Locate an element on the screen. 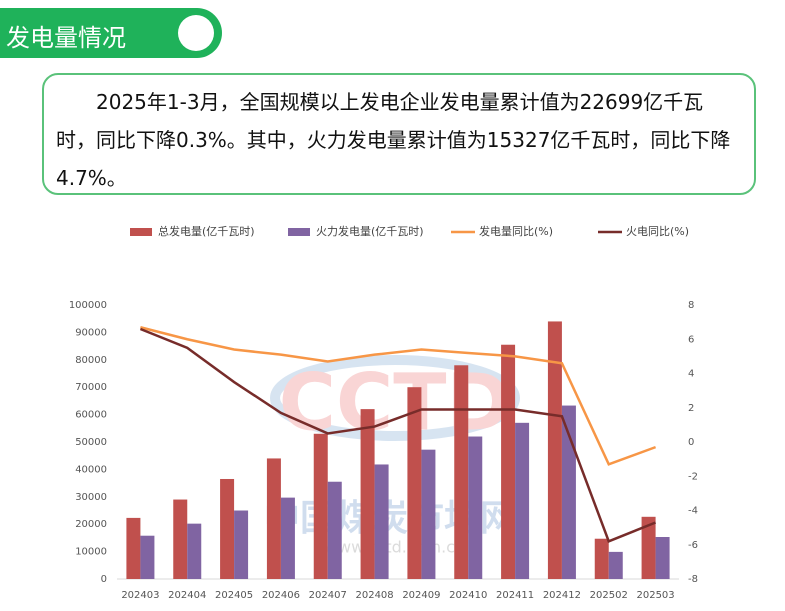 The height and width of the screenshot is (611, 785). legend-label: 火电同比(%) is located at coordinates (657, 231).